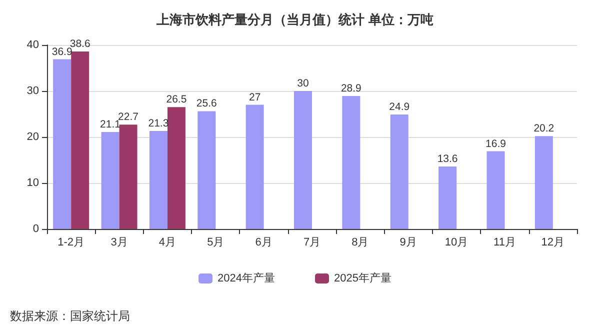 The width and height of the screenshot is (590, 330). What do you see at coordinates (32, 137) in the screenshot?
I see `y-tick-label: 20` at bounding box center [32, 137].